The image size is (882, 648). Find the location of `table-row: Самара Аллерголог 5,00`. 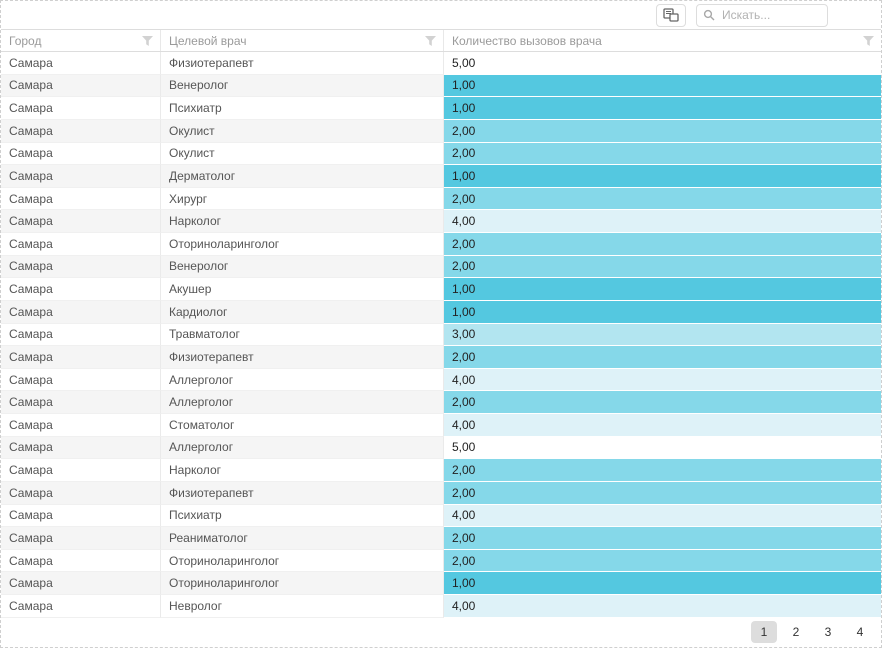

table-row: Самара Аллерголог 5,00 is located at coordinates (441, 448).